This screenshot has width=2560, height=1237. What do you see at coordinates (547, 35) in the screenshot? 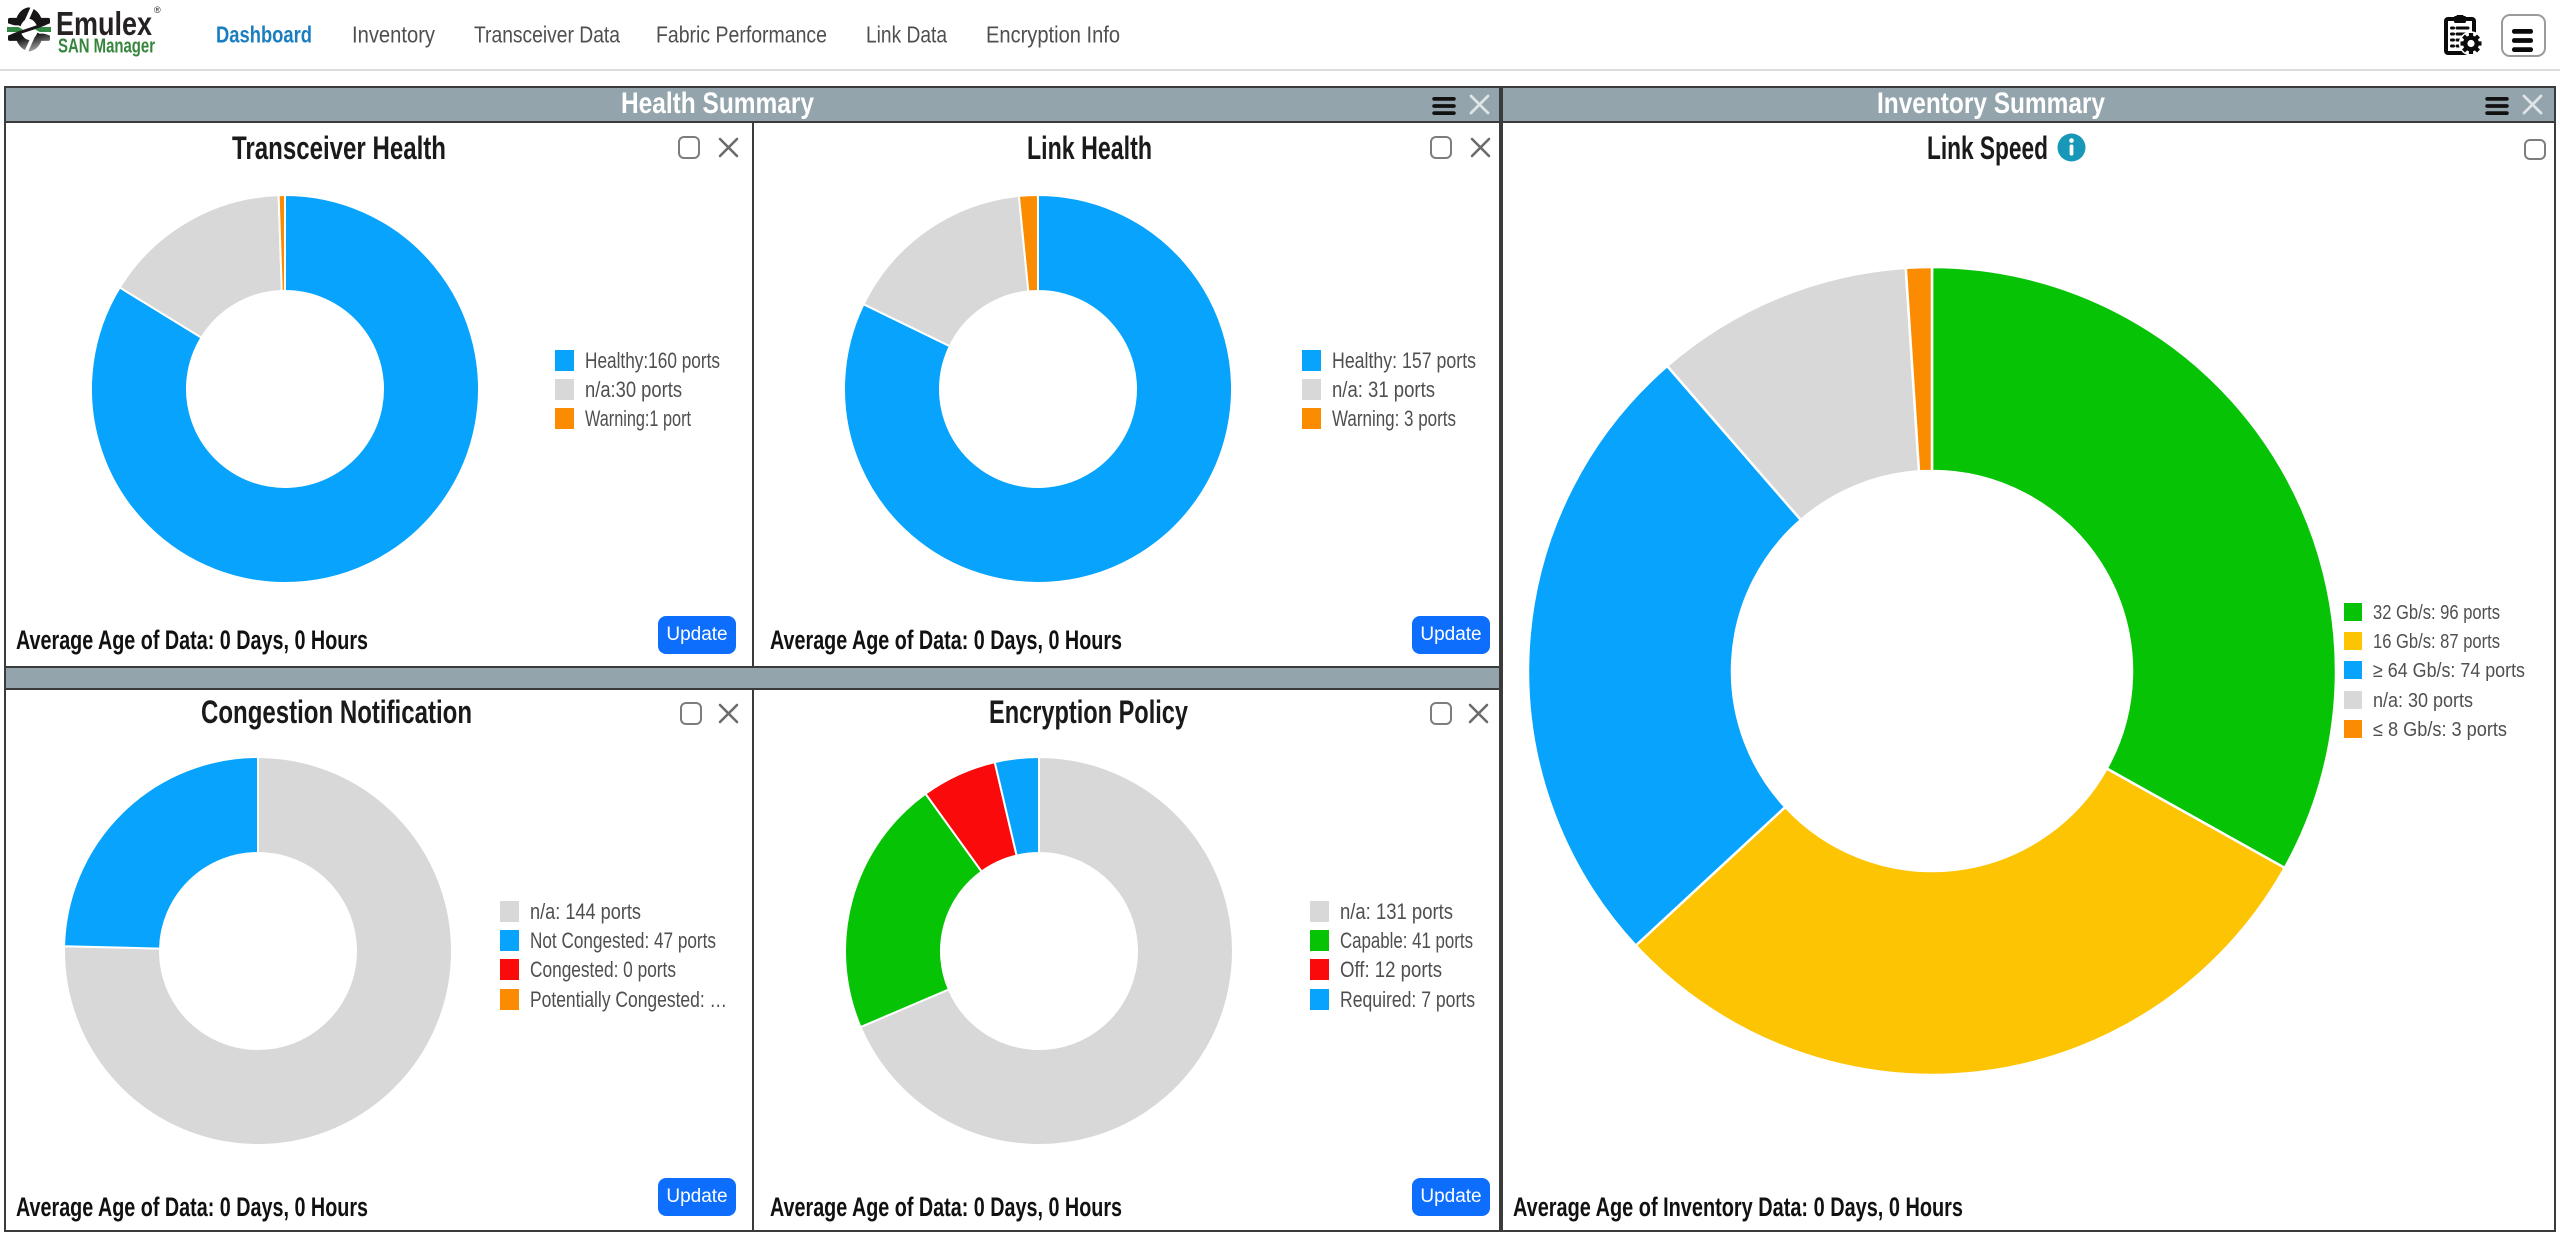
I see `svg-text: Transceiver Data` at bounding box center [547, 35].